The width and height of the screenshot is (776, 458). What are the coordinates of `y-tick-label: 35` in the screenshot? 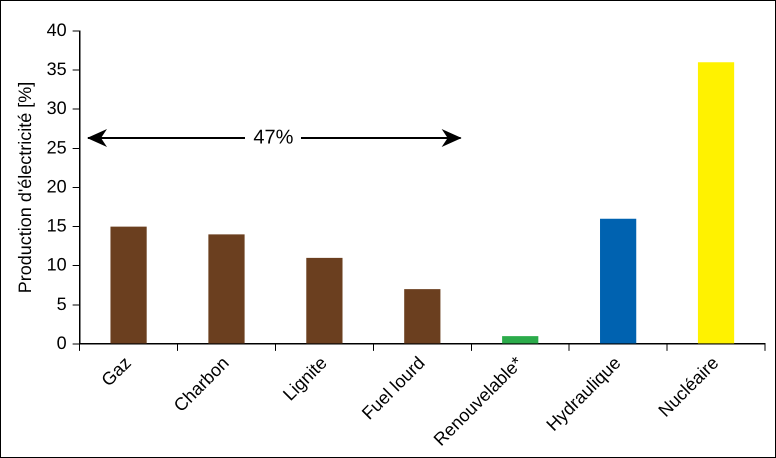 It's located at (56, 69).